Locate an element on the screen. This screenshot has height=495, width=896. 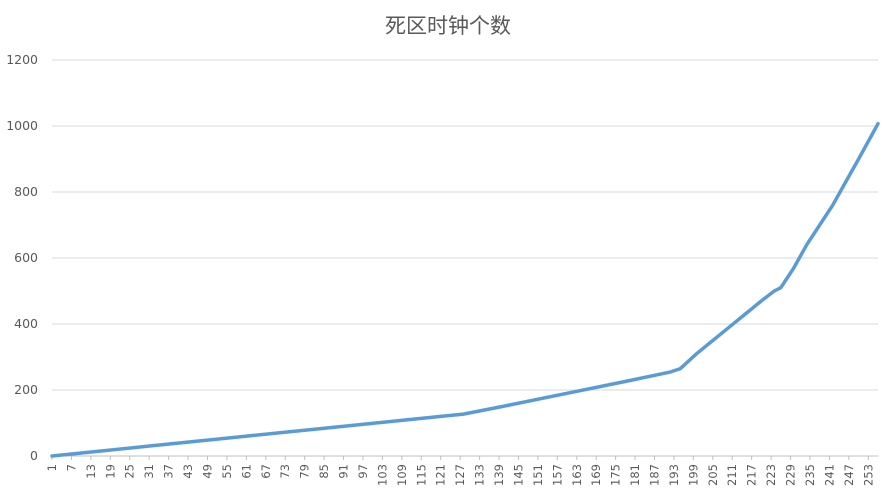
y-tick-label: 1000 is located at coordinates (22, 125).